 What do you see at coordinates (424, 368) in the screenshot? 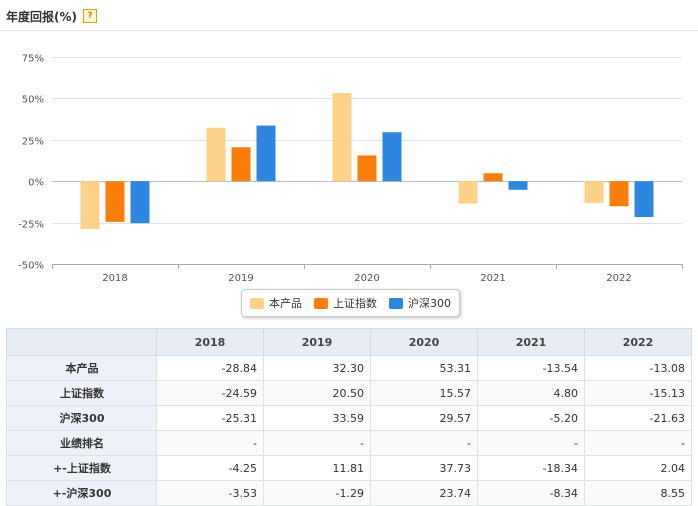
I see `table-cell: 53.31` at bounding box center [424, 368].